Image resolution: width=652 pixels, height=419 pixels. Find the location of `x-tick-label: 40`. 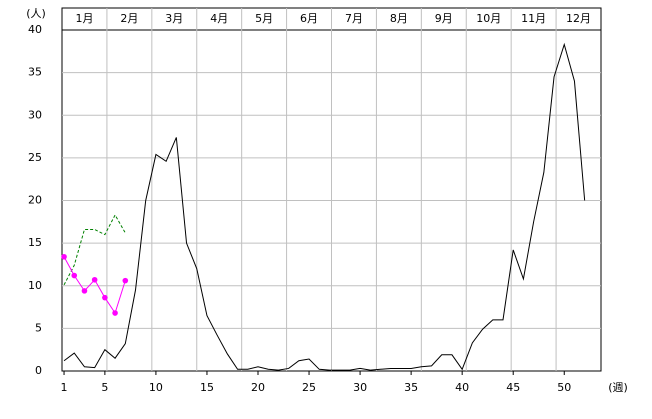

x-tick-label: 40 is located at coordinates (462, 387).